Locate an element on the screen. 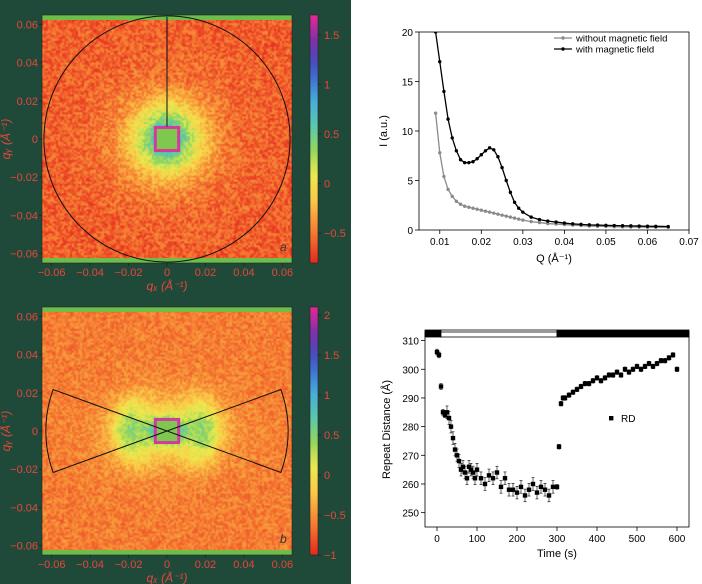 The image size is (702, 584). legend-label: with magnetic field is located at coordinates (614, 50).